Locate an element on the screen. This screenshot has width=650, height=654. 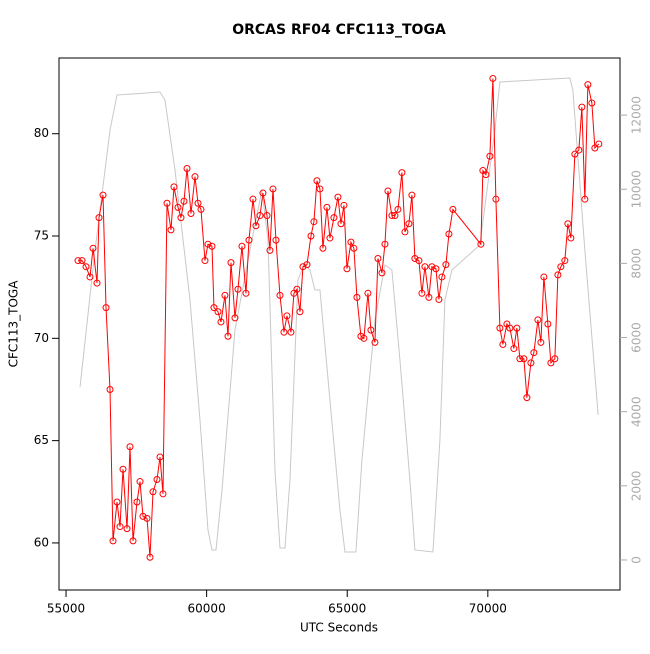
y-tick-label: 75 is located at coordinates (41, 236).